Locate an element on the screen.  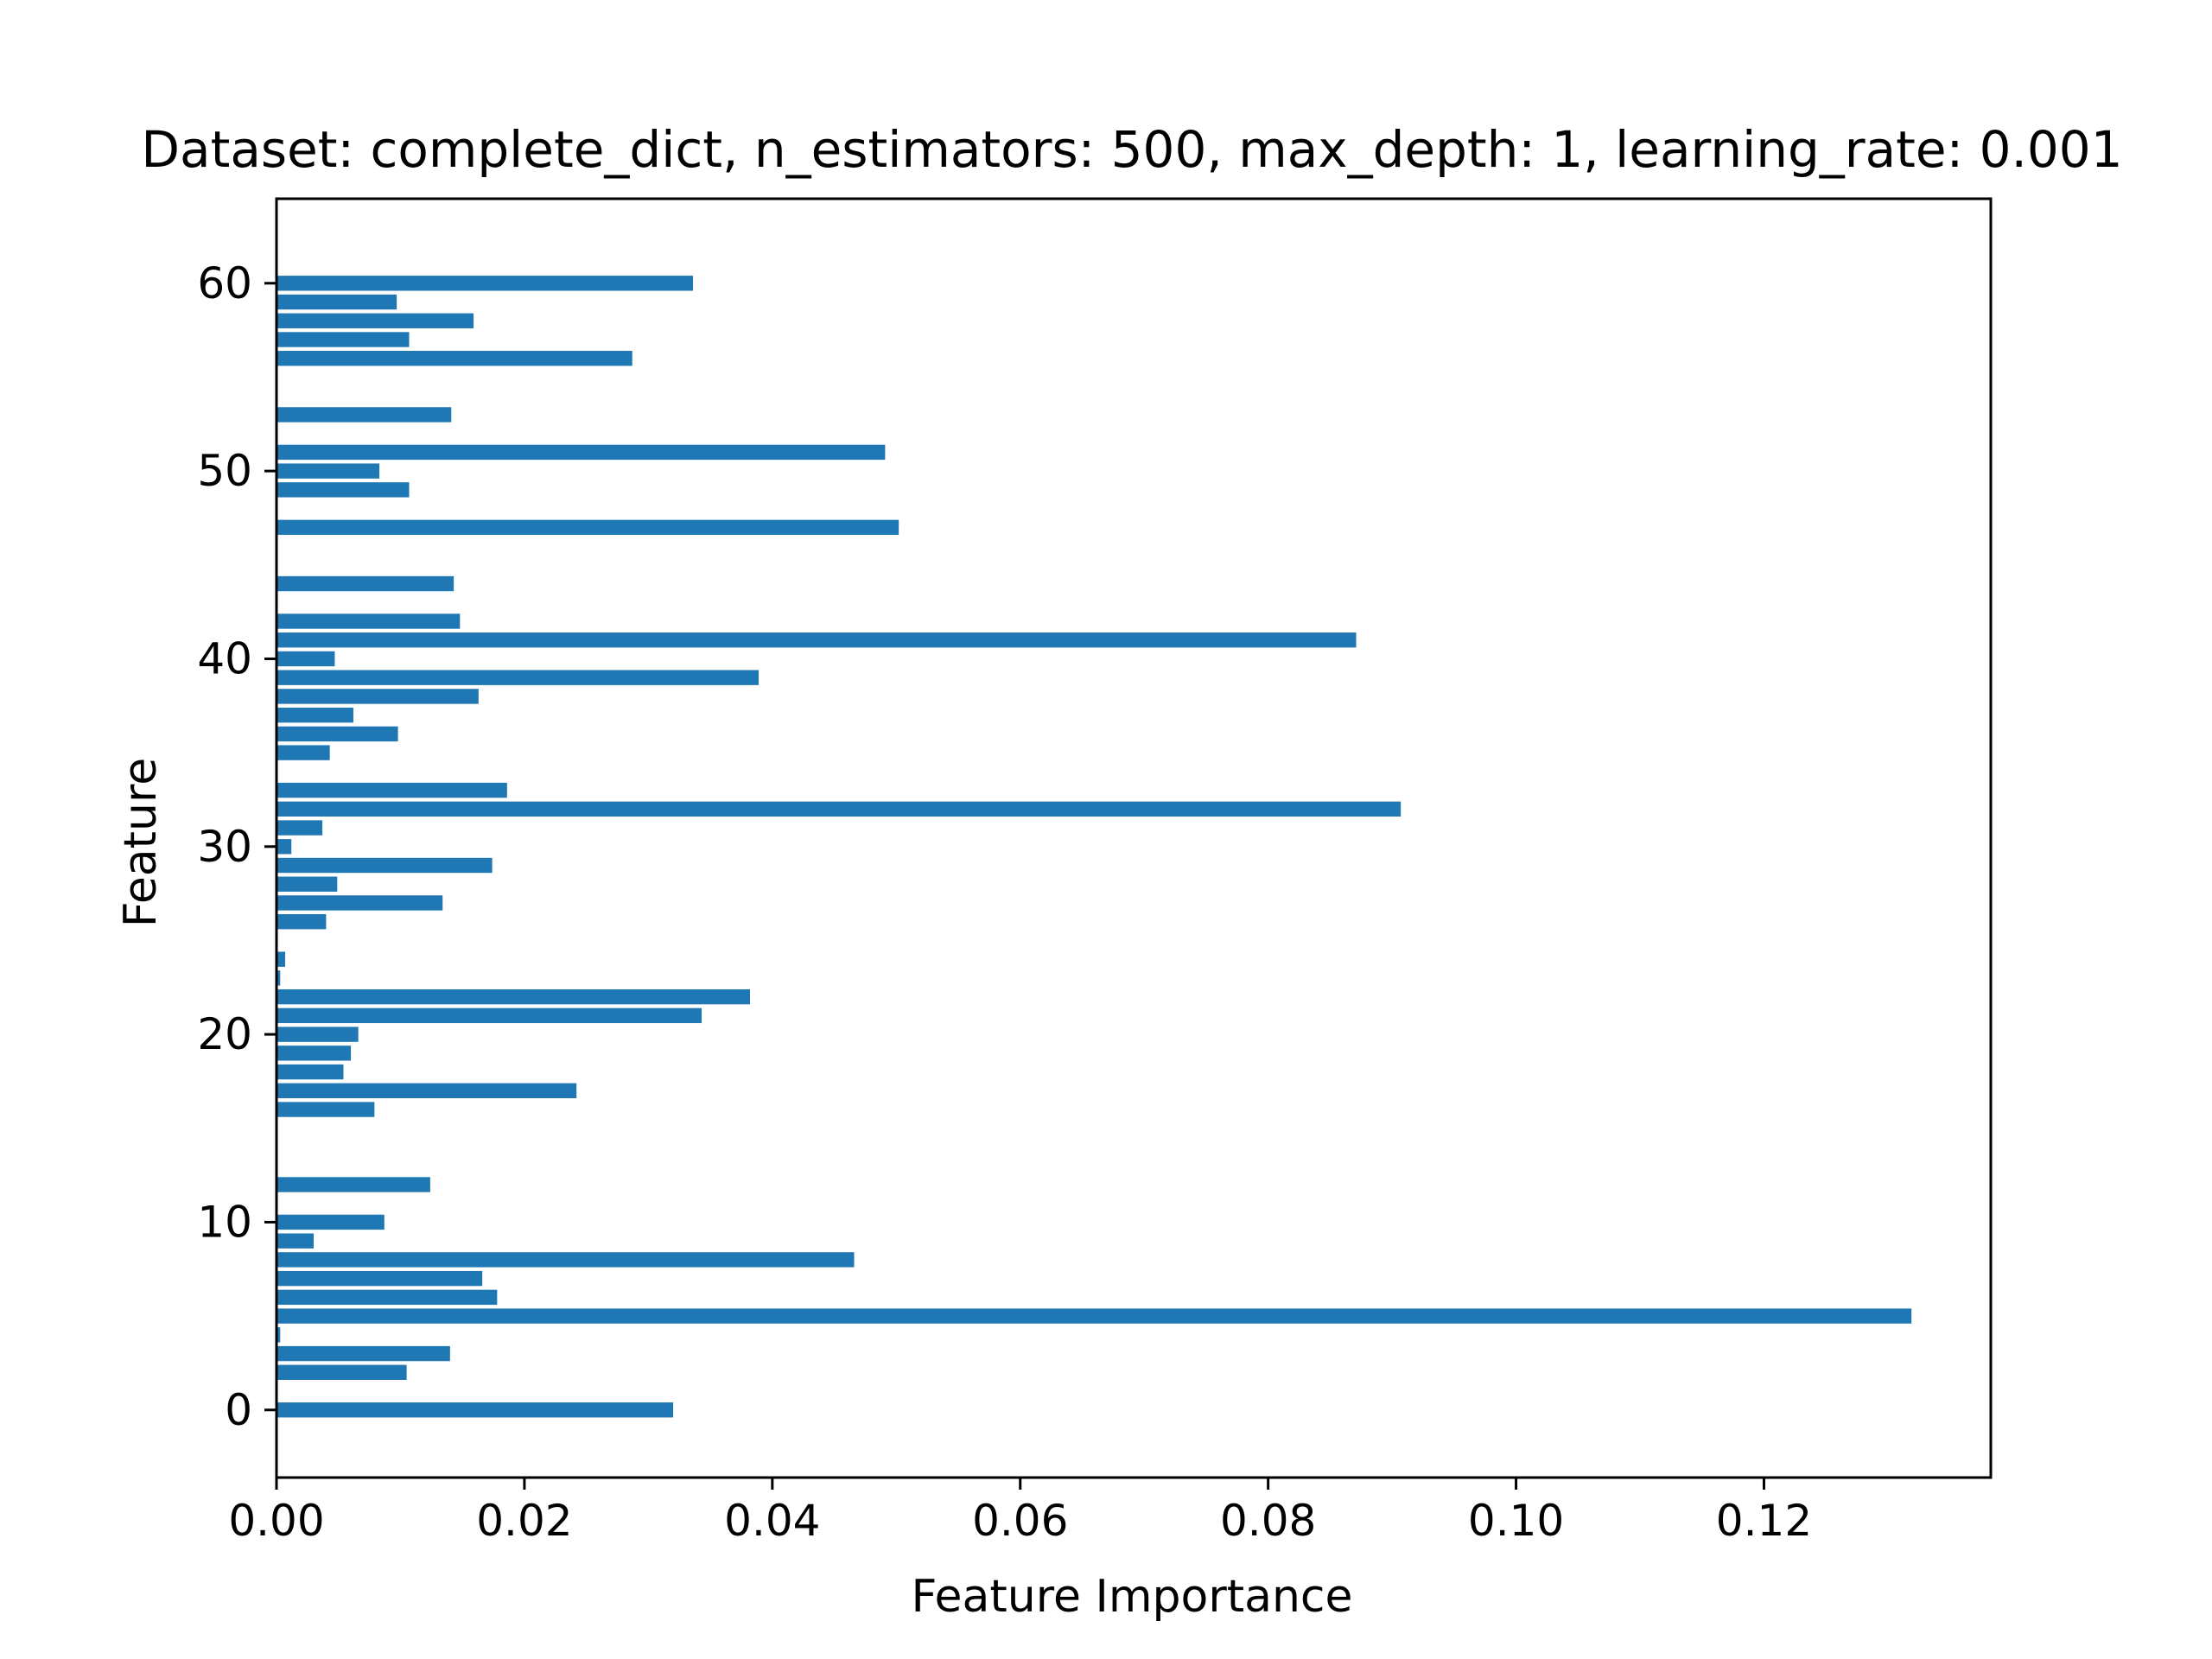
x-tick-label: 0.10 is located at coordinates (1516, 1521).